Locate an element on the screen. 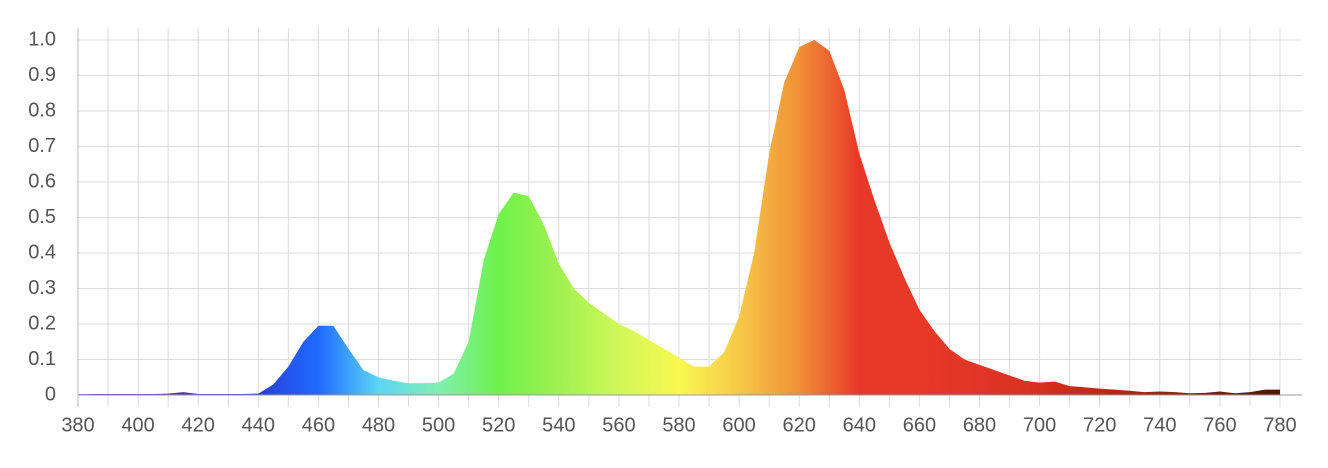  y-tick-label: 0.1 is located at coordinates (42, 359).